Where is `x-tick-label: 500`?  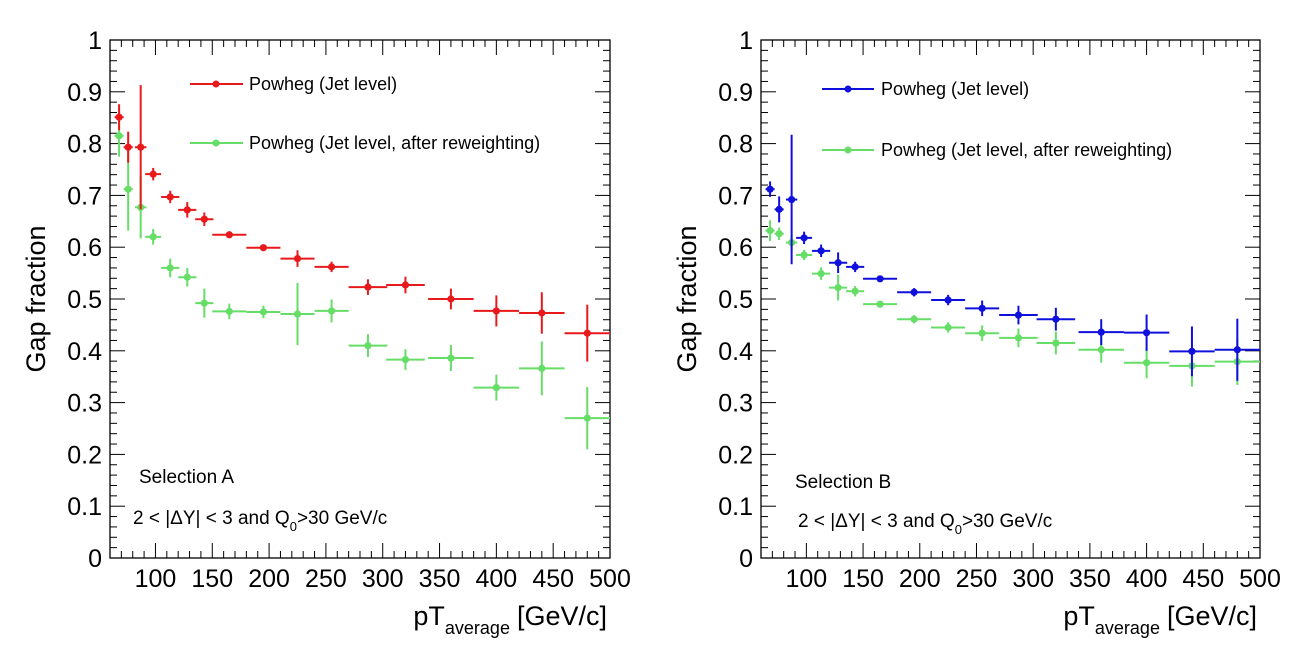 x-tick-label: 500 is located at coordinates (1260, 579).